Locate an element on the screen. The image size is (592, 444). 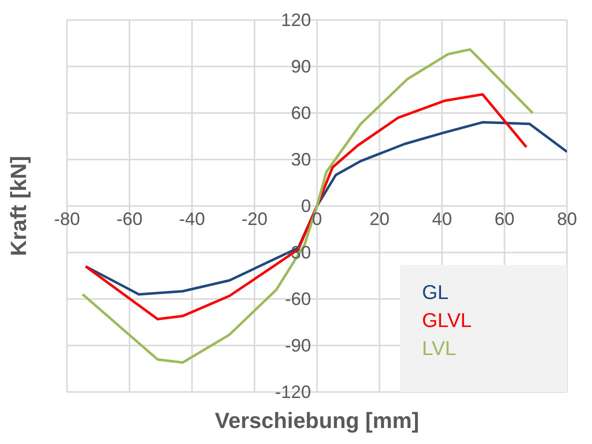
legend-panel: GL GLVL LVL is located at coordinates (483, 328).